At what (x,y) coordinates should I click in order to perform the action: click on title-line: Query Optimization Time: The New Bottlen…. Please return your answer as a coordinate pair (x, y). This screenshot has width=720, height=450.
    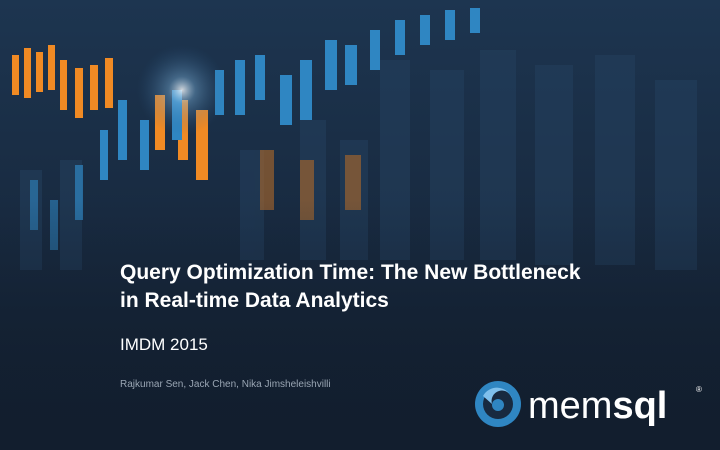
    Looking at the image, I should click on (350, 272).